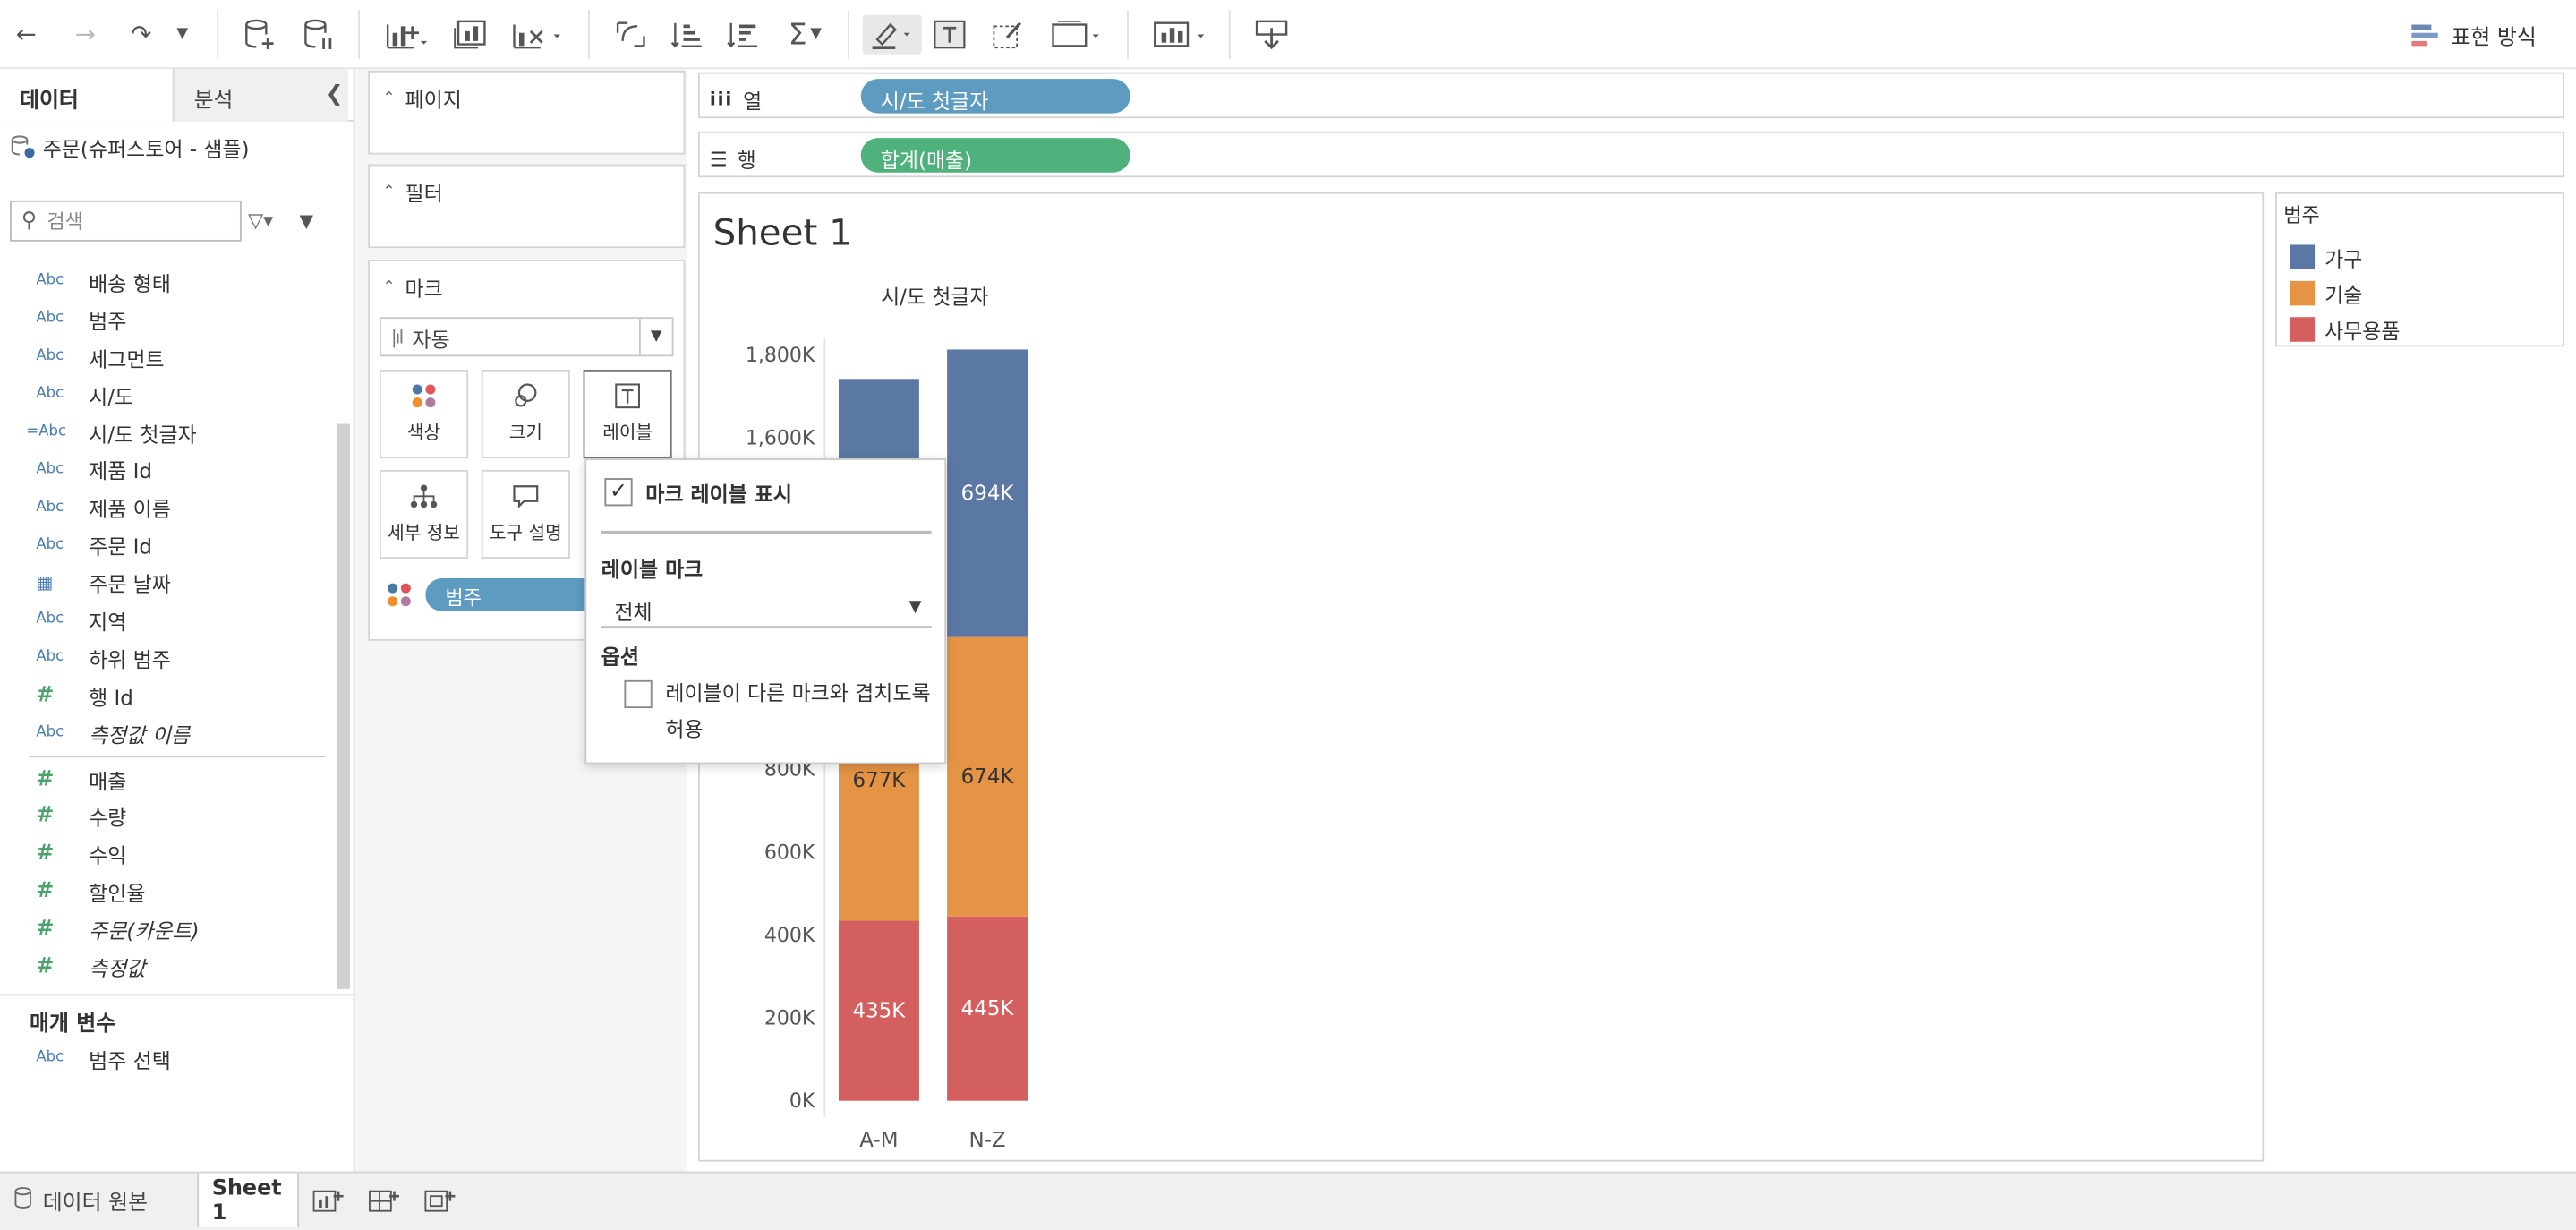 The height and width of the screenshot is (1230, 2576). Describe the element at coordinates (1008, 35) in the screenshot. I see `format-workbook-icon` at that location.